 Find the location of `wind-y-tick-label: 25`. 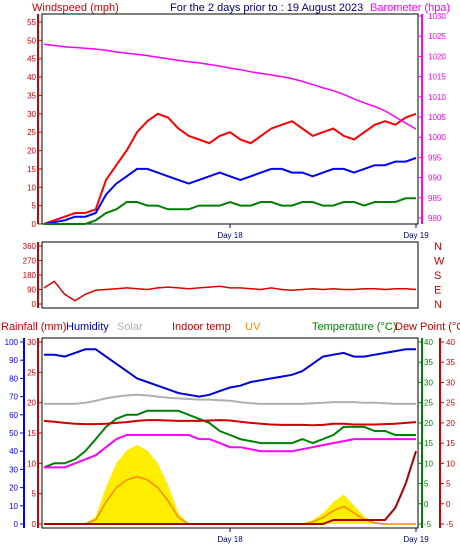

wind-y-tick-label: 25 is located at coordinates (31, 132).